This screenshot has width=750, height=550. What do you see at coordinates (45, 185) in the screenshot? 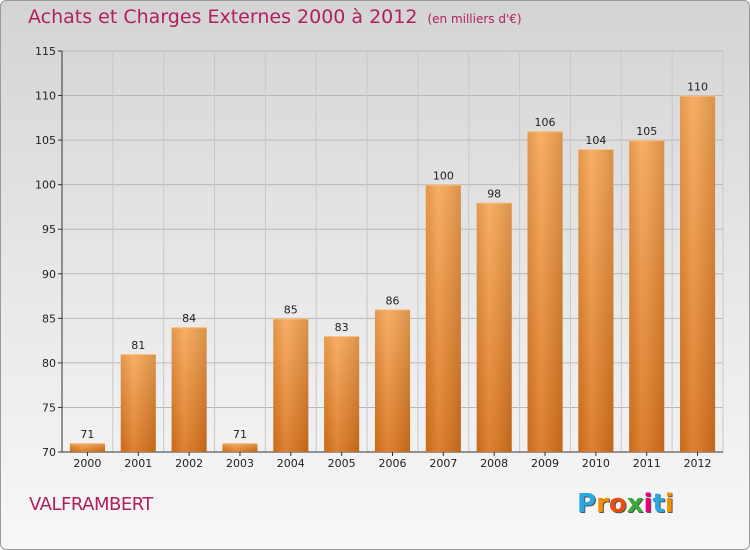
I see `y-tick-label: 100` at bounding box center [45, 185].